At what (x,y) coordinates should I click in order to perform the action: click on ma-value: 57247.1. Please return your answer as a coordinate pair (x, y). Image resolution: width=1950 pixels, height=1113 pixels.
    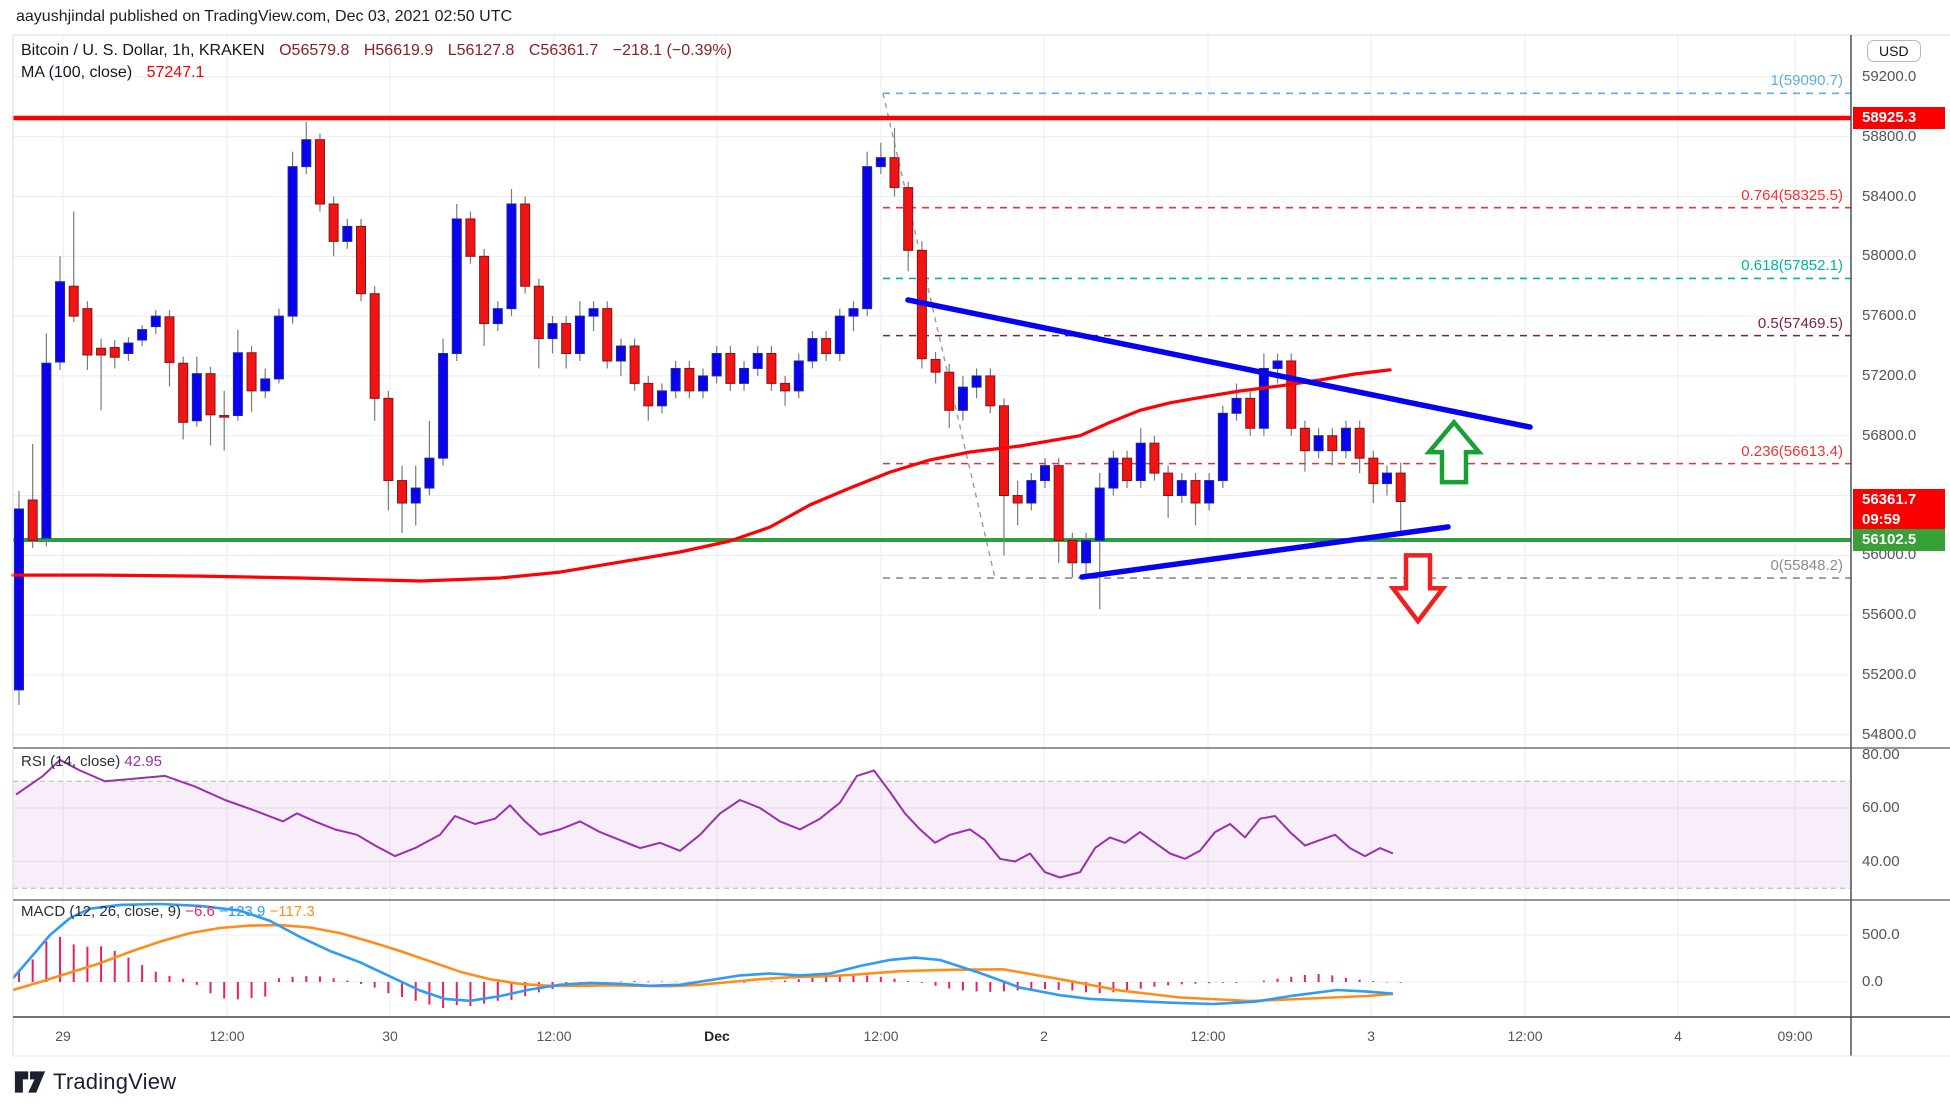
    Looking at the image, I should click on (175, 72).